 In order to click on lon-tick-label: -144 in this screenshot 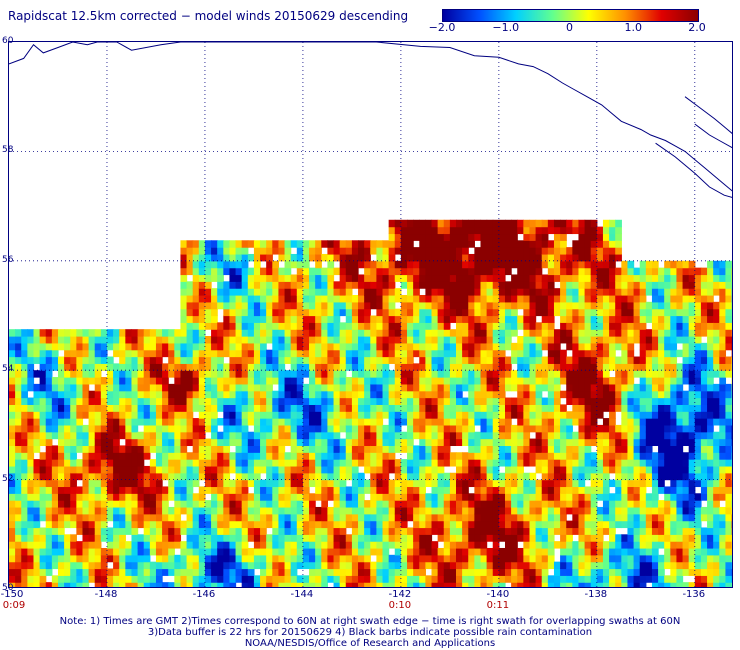, I will do `click(302, 594)`.